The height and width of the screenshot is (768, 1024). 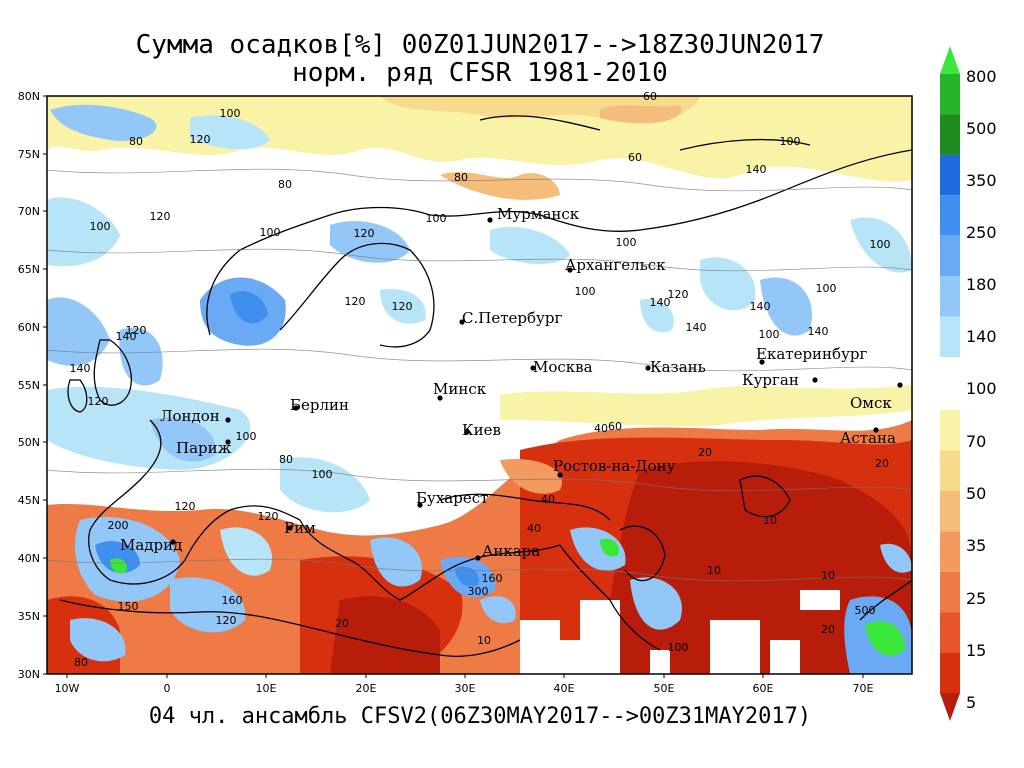 I want to click on contour-value-label: 200, so click(x=118, y=525).